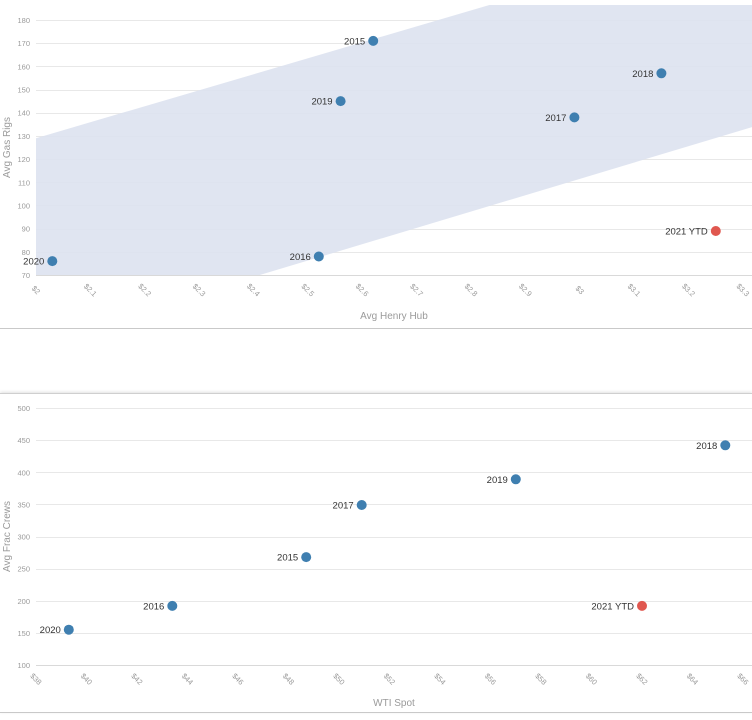 The width and height of the screenshot is (752, 720). What do you see at coordinates (23, 408) in the screenshot?
I see `y-tick-label: 500` at bounding box center [23, 408].